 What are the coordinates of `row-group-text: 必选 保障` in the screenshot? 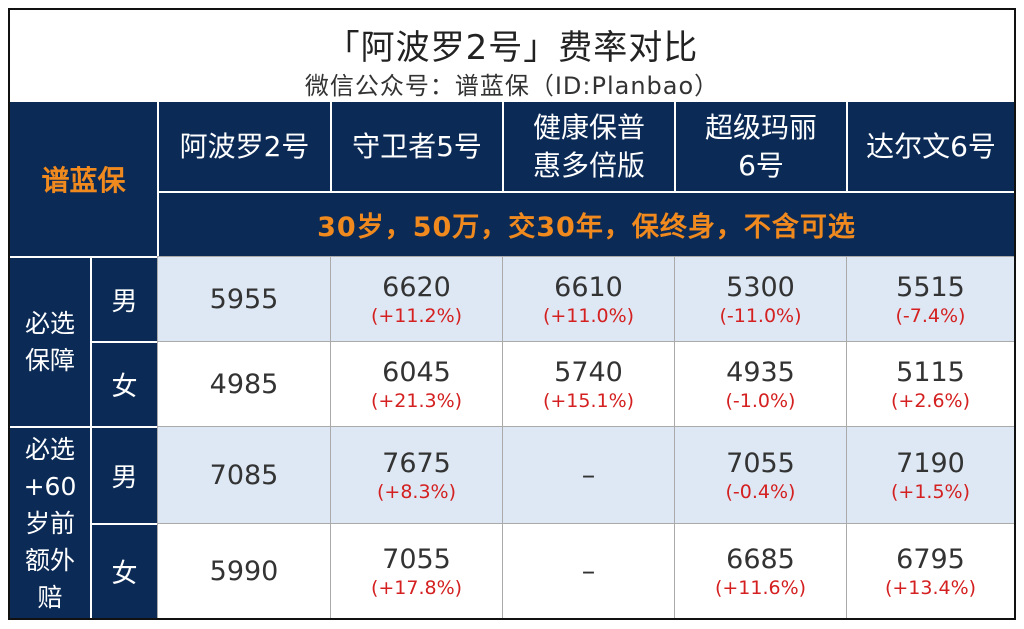 It's located at (49, 342).